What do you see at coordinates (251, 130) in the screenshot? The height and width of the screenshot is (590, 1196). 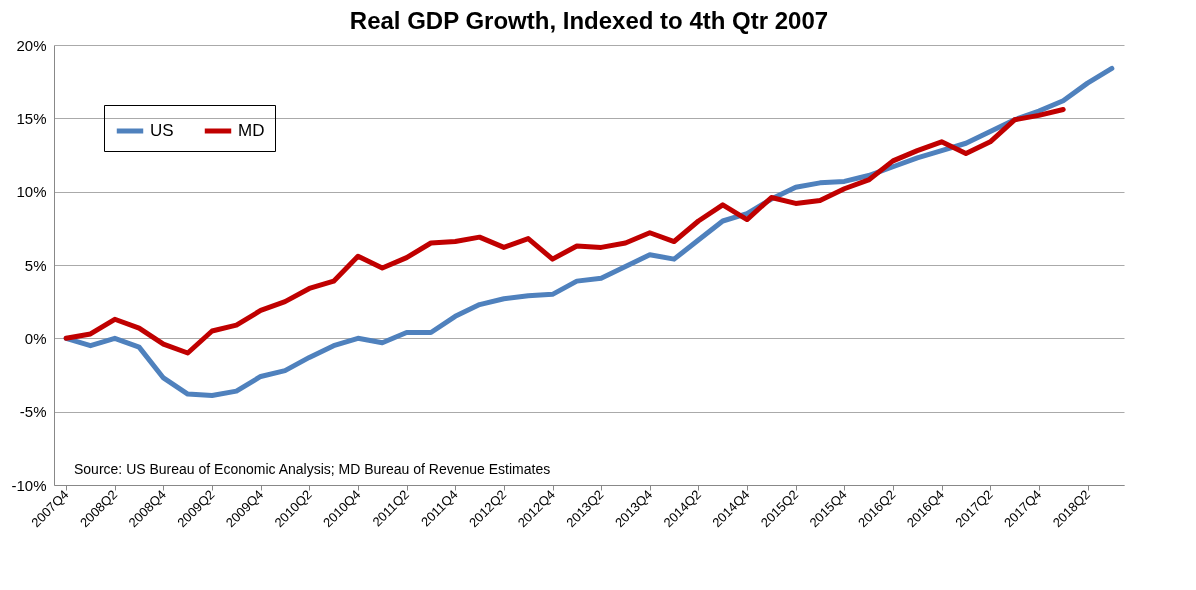 I see `legend-label: MD` at bounding box center [251, 130].